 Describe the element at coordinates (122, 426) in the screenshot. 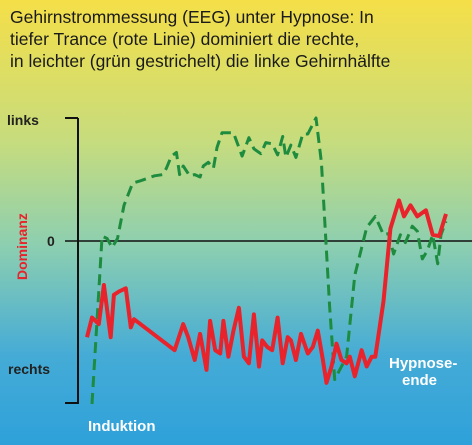

I see `annotation-induktion: Induktion` at that location.